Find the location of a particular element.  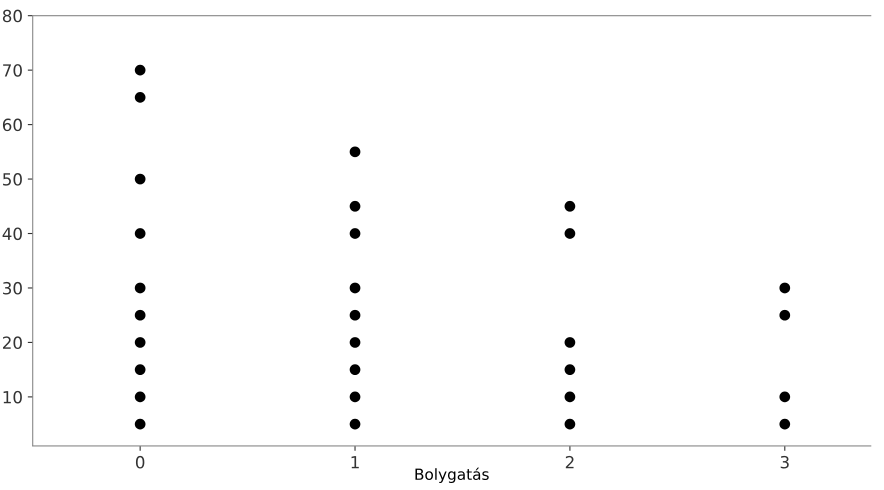

x-tick-label: 1 is located at coordinates (355, 462).